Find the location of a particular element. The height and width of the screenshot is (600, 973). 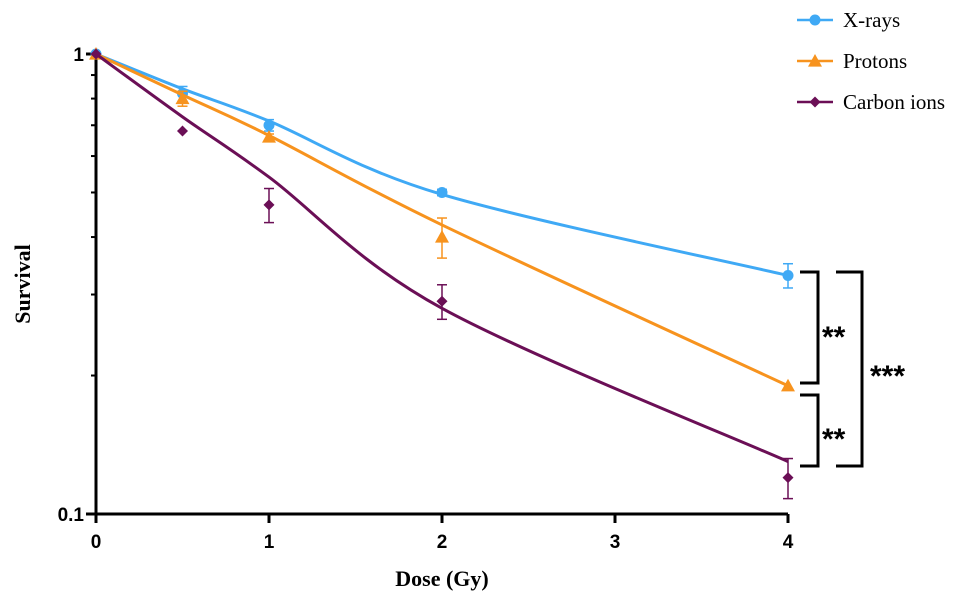

legend-item-protons: Protons is located at coordinates (852, 61).